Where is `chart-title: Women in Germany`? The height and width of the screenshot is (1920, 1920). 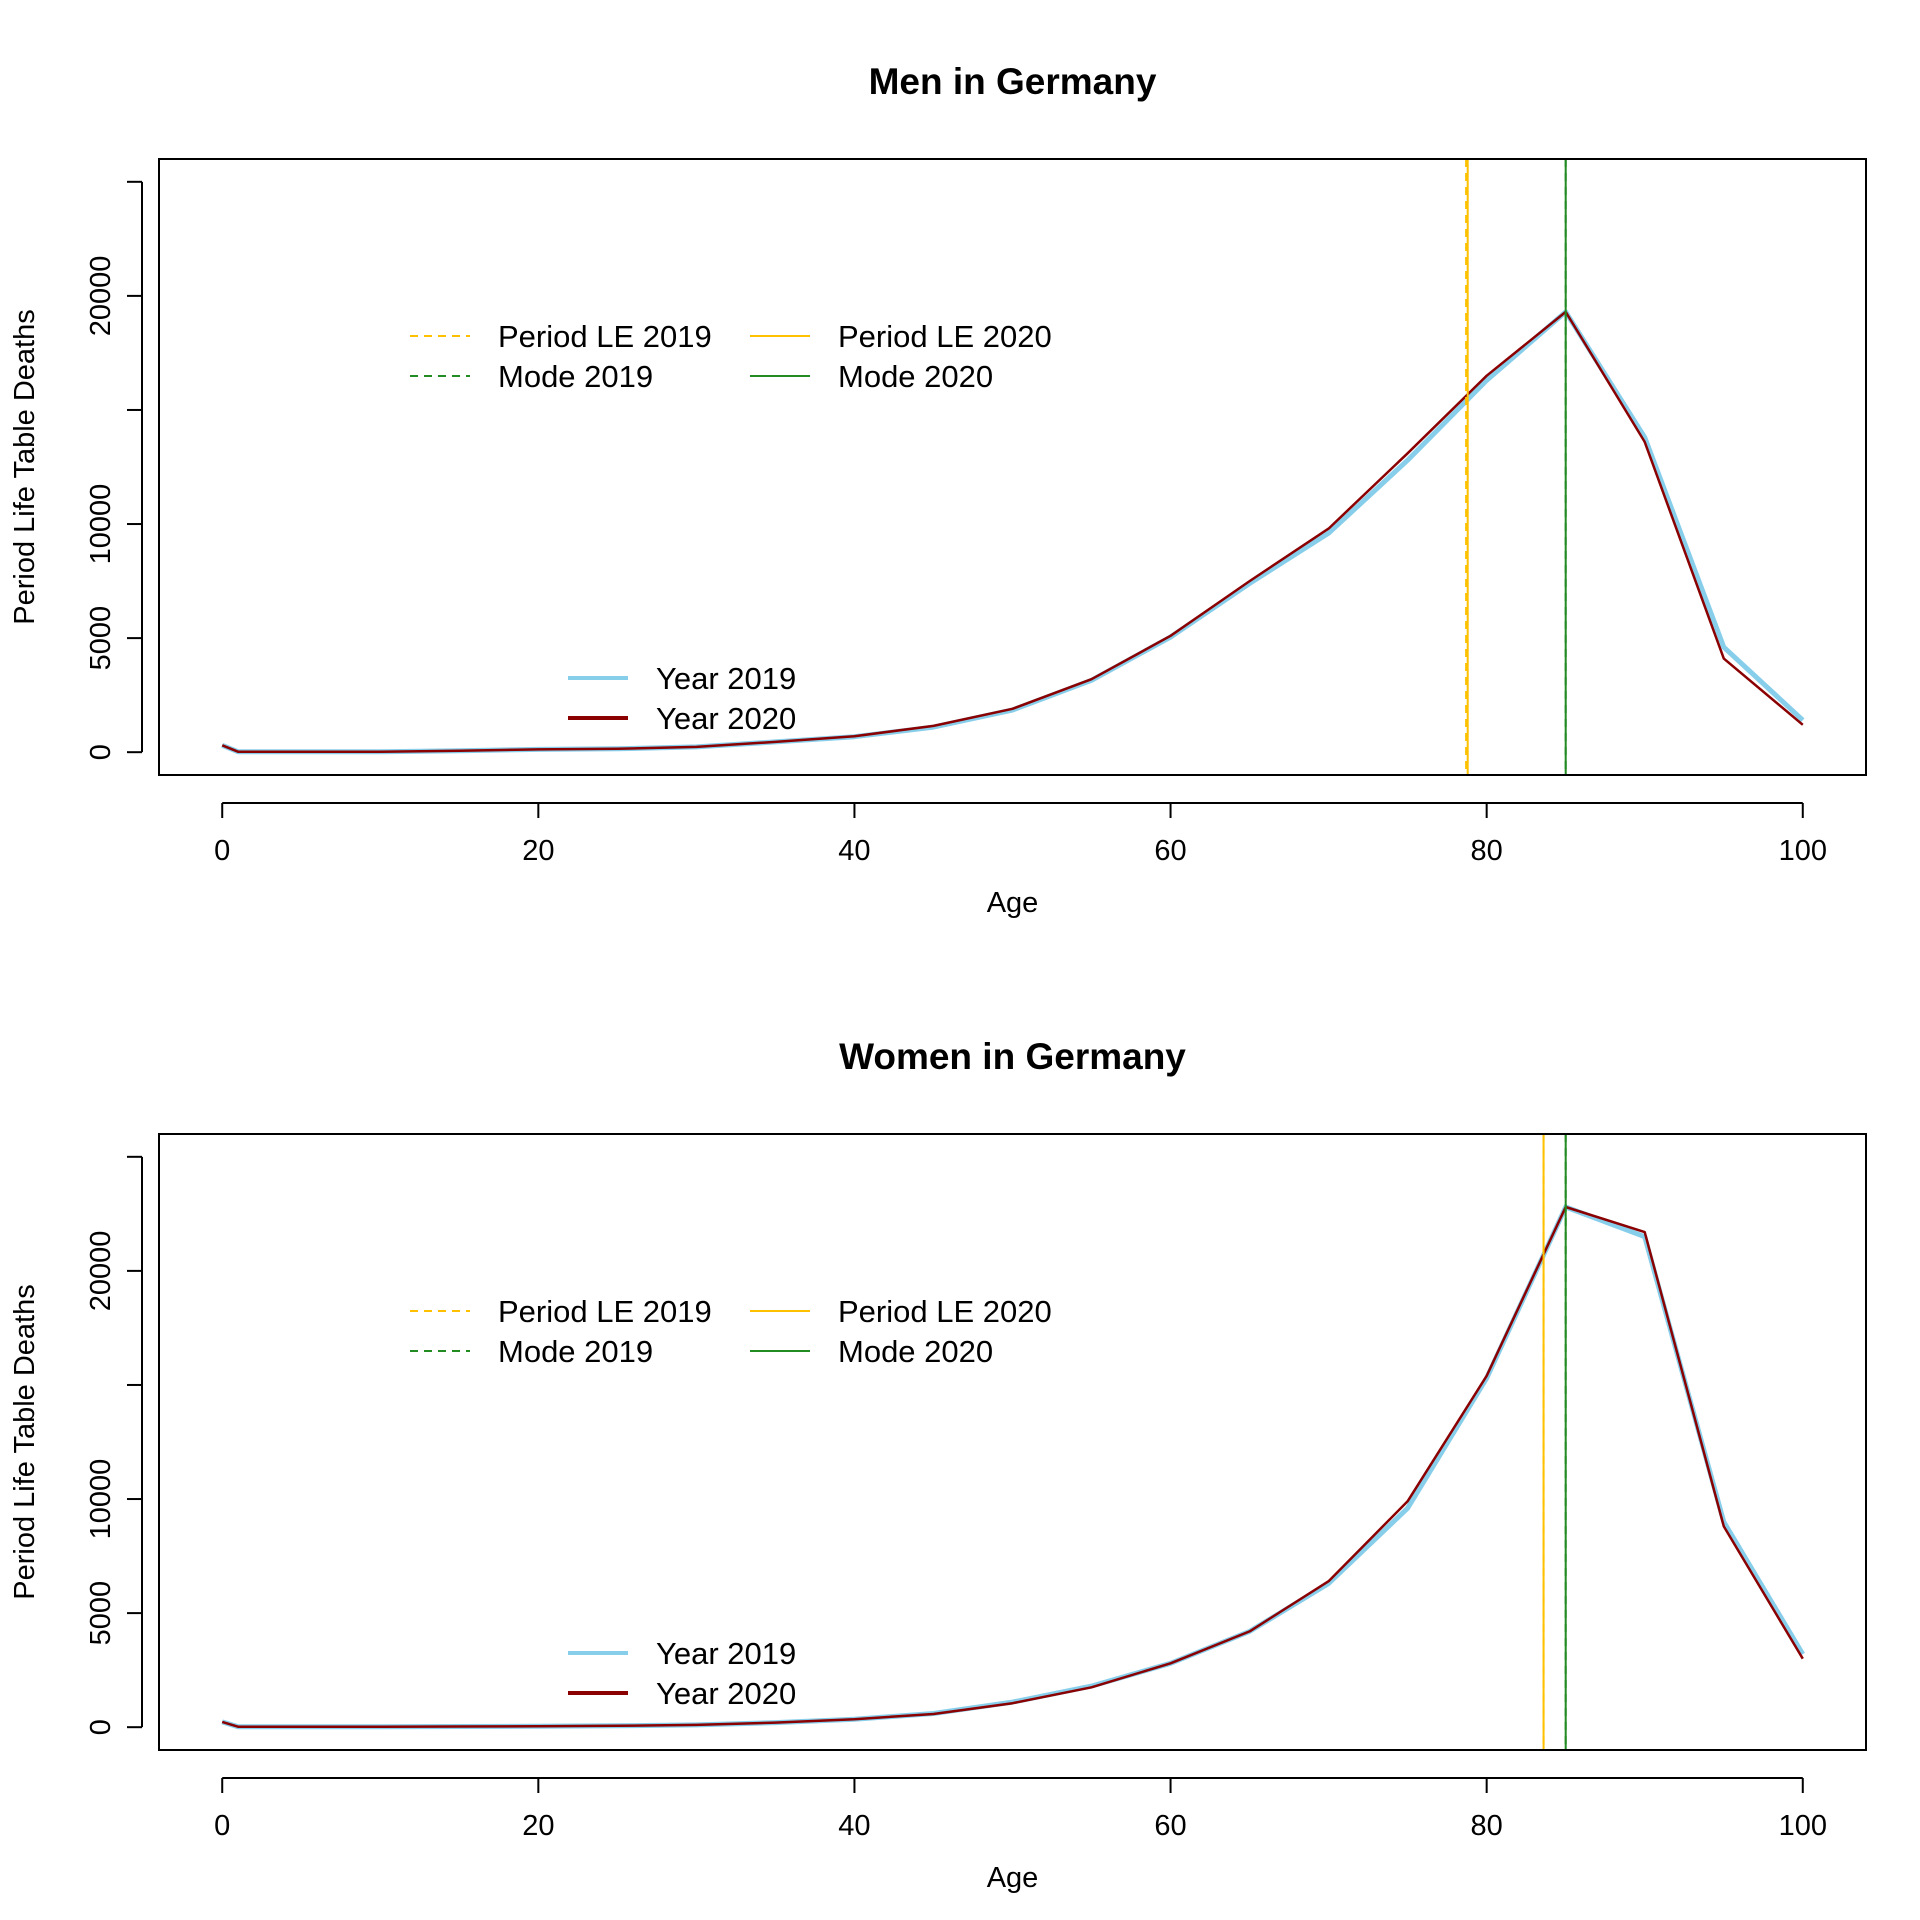 chart-title: Women in Germany is located at coordinates (1012, 1056).